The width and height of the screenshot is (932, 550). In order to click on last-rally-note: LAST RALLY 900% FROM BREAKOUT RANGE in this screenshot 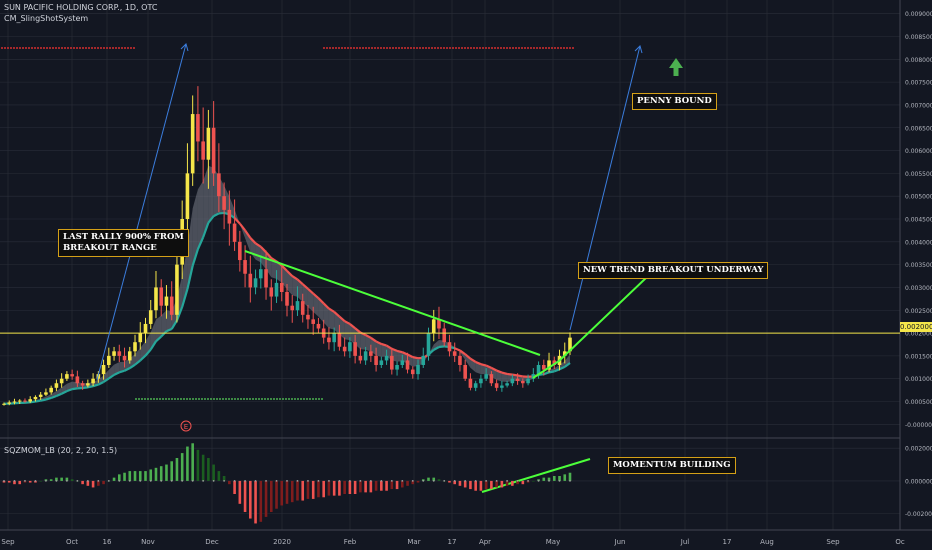, I will do `click(123, 243)`.